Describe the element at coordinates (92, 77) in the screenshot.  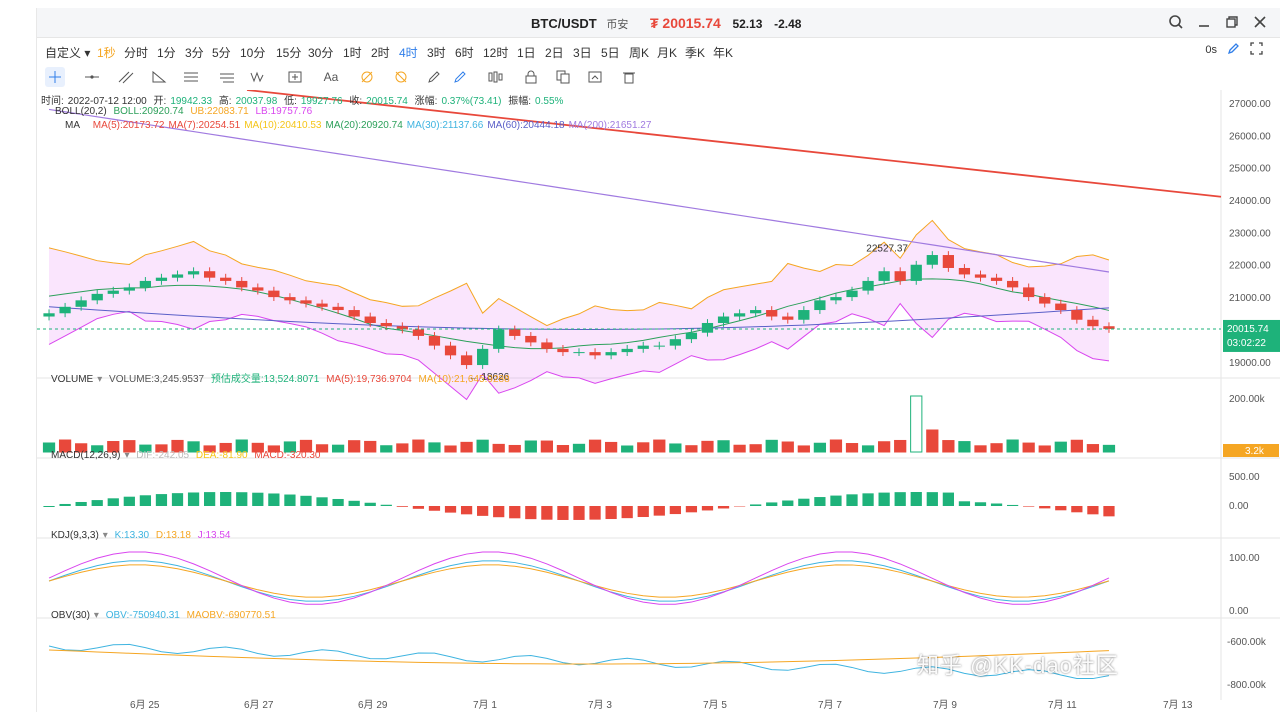
I see `horizontal-line-icon` at that location.